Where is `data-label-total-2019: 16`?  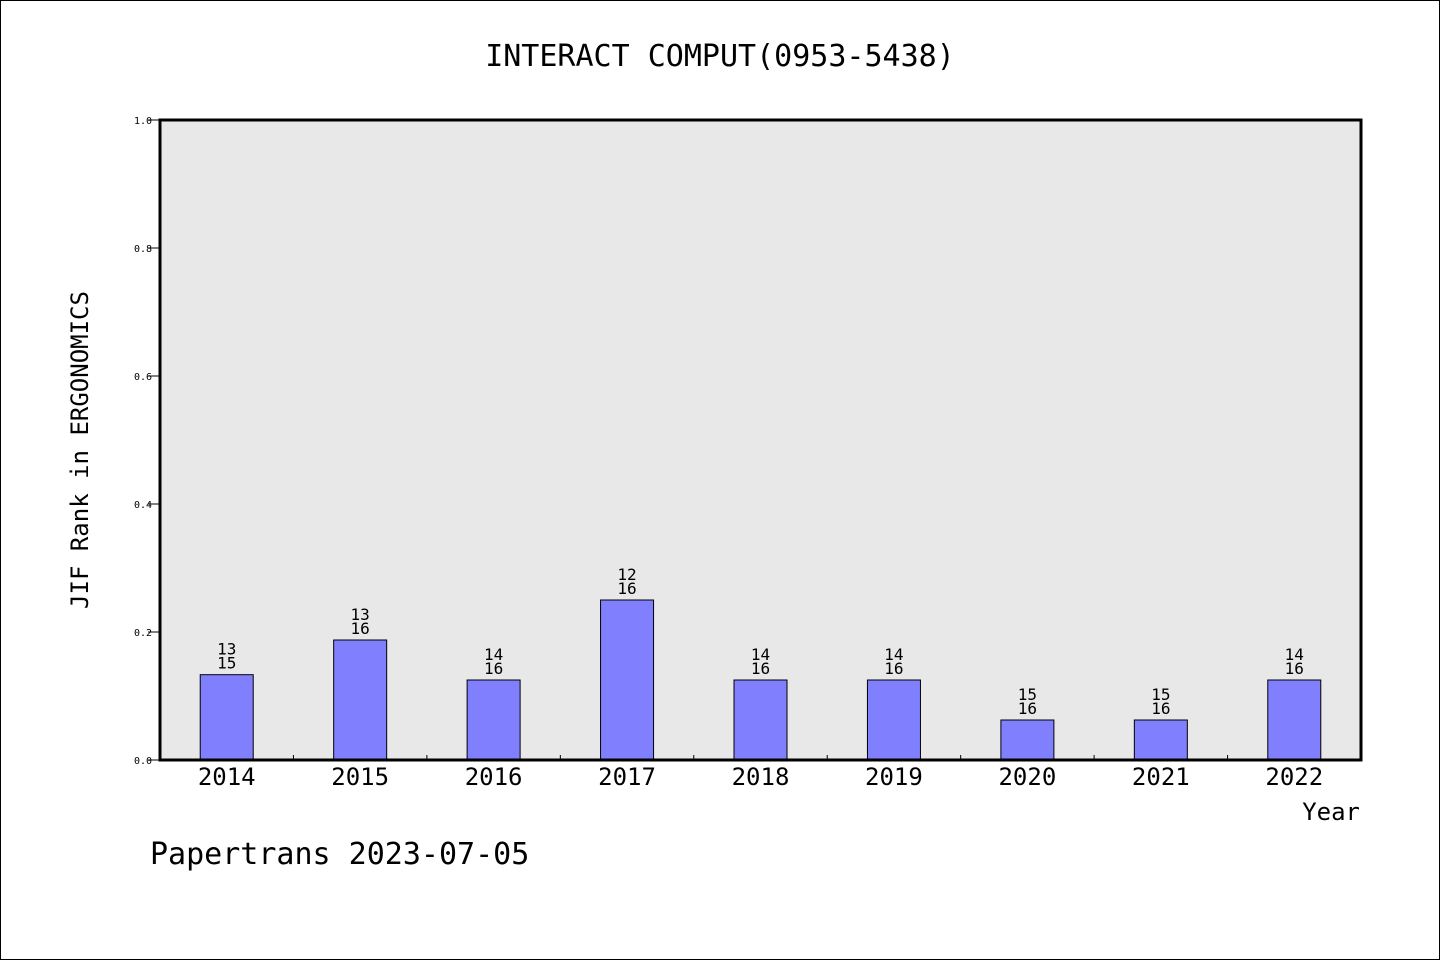 data-label-total-2019: 16 is located at coordinates (893, 668).